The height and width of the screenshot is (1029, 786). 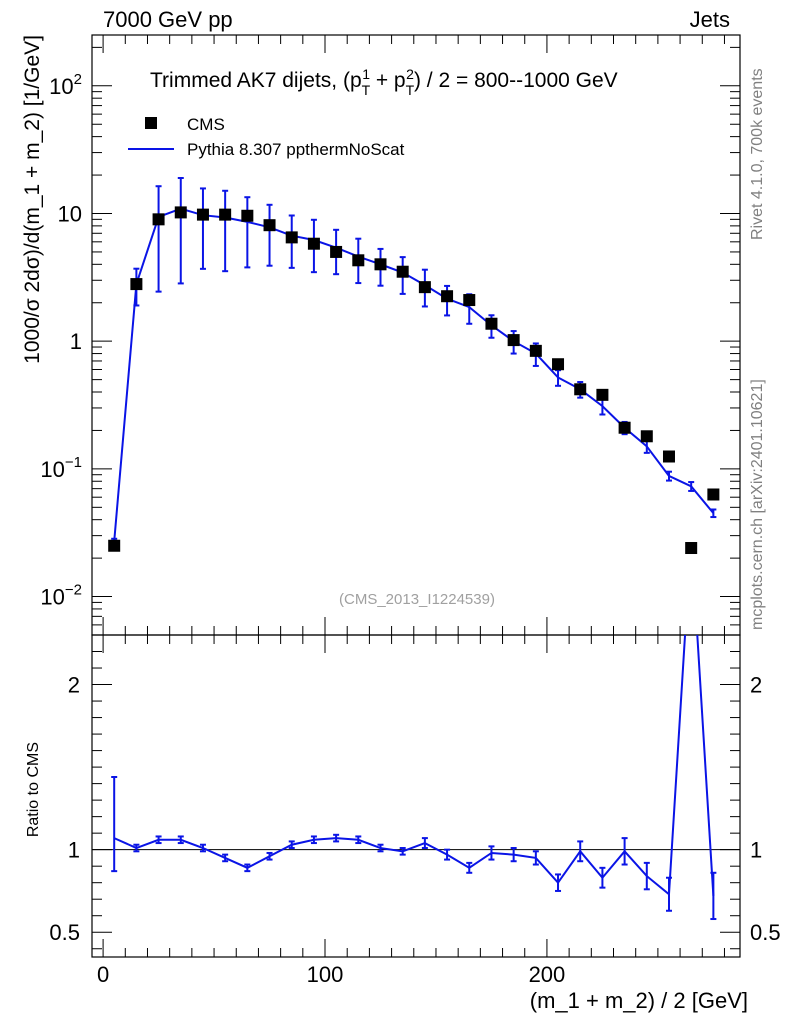 I want to click on ratio-y-tick-label-right: 1, so click(x=756, y=850).